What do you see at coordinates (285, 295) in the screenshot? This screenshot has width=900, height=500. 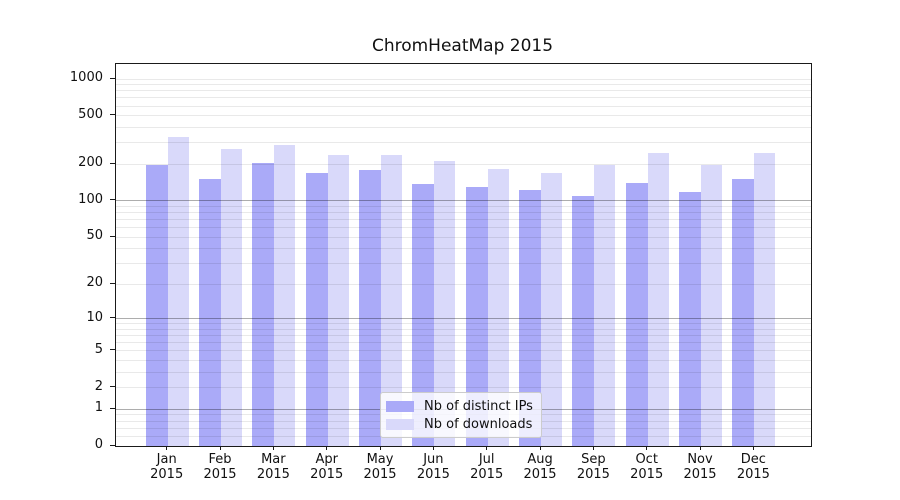 I see `bar-downloads-mar` at bounding box center [285, 295].